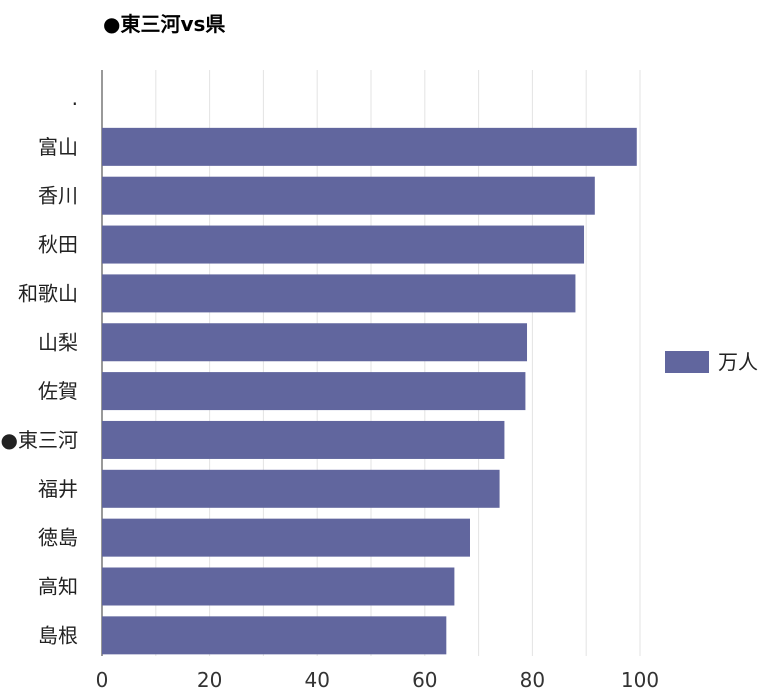  I want to click on category-label: 福井, so click(58, 489).